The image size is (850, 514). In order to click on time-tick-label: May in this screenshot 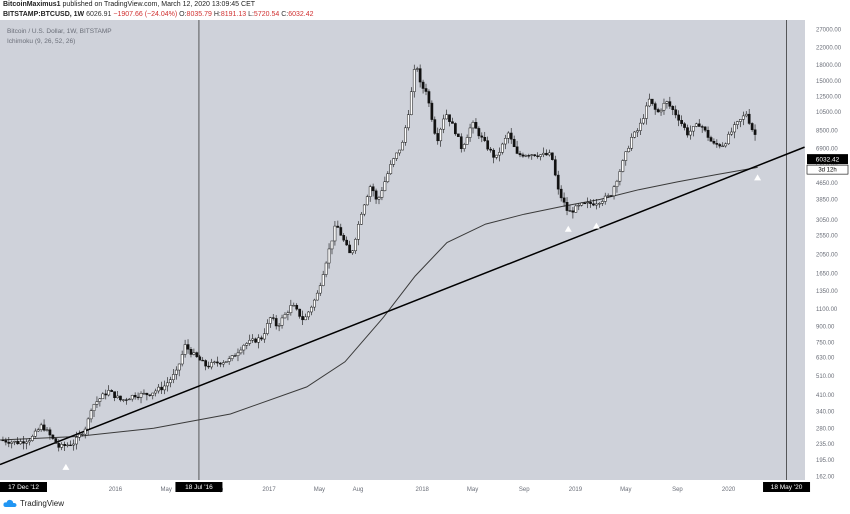, I will do `click(625, 490)`.